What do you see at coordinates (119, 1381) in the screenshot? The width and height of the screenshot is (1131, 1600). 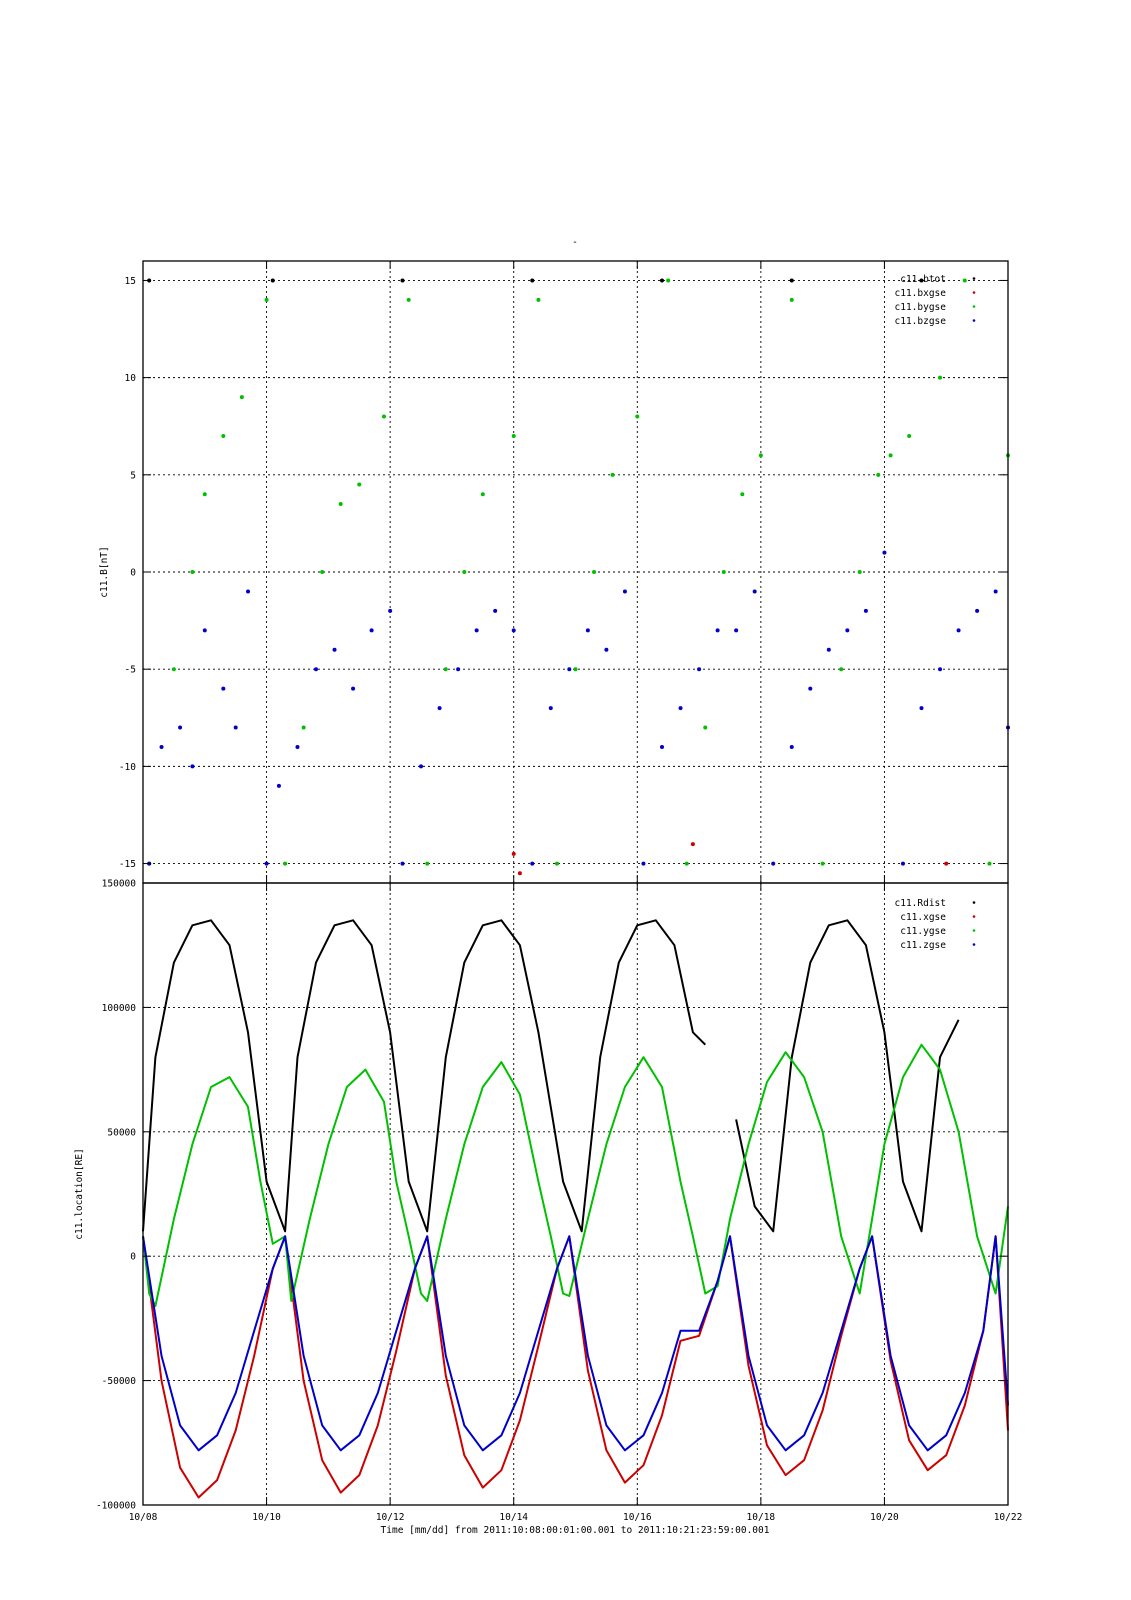 I see `location-ytick-label: -50000` at bounding box center [119, 1381].